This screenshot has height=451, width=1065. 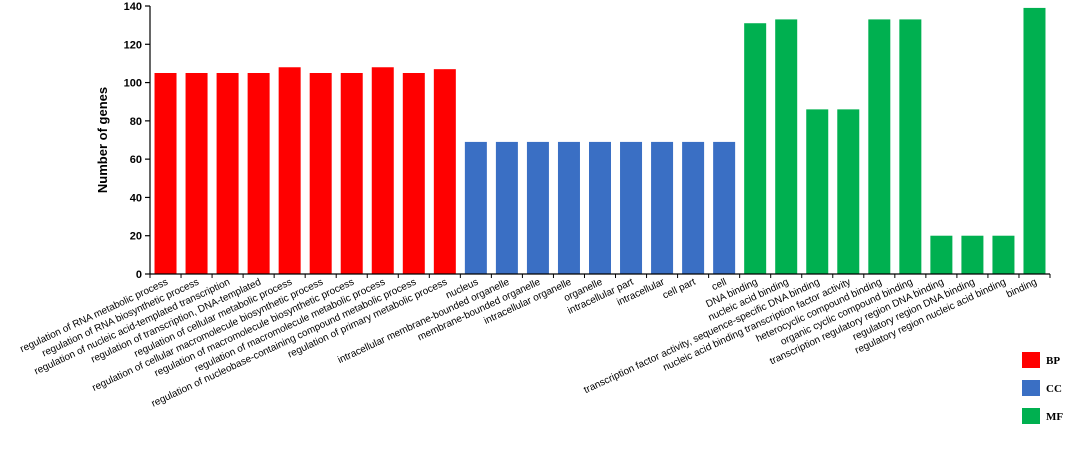 What do you see at coordinates (133, 45) in the screenshot?
I see `y-tick-label: 120` at bounding box center [133, 45].